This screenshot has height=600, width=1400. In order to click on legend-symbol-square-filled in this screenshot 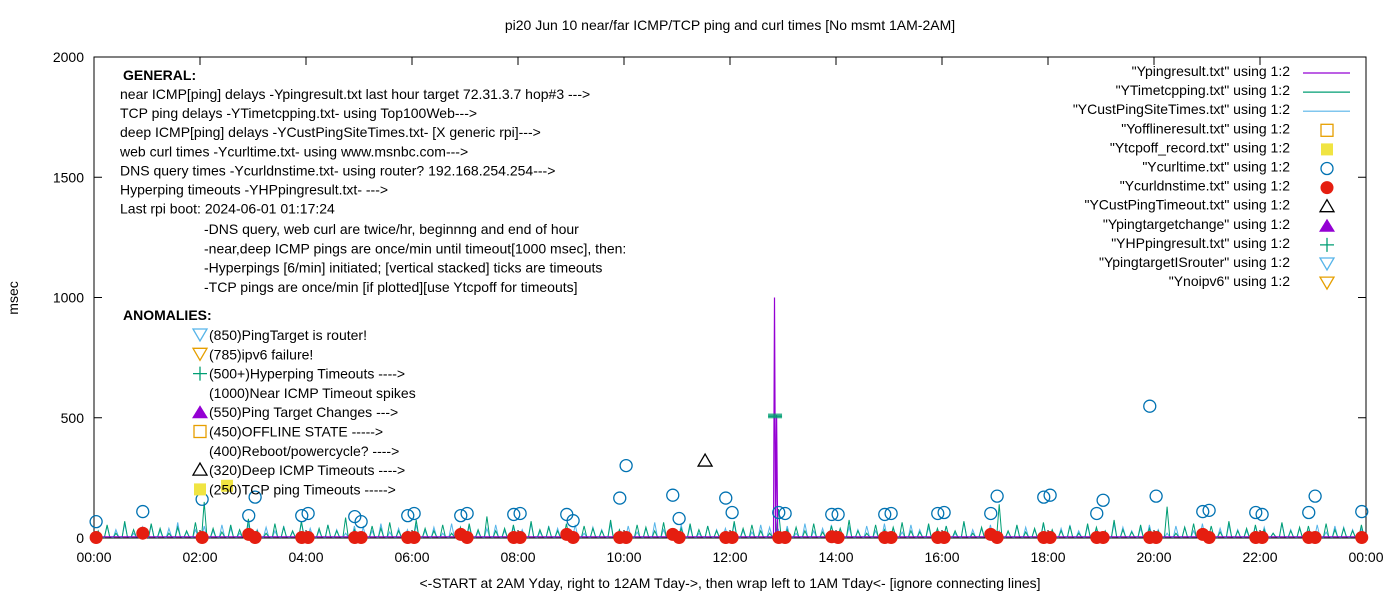, I will do `click(1327, 149)`.